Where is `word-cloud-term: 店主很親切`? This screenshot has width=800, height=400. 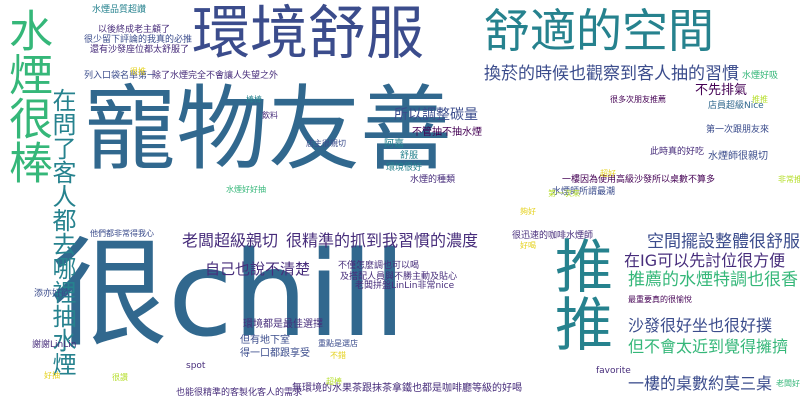 word-cloud-term: 店主很親切 is located at coordinates (326, 143).